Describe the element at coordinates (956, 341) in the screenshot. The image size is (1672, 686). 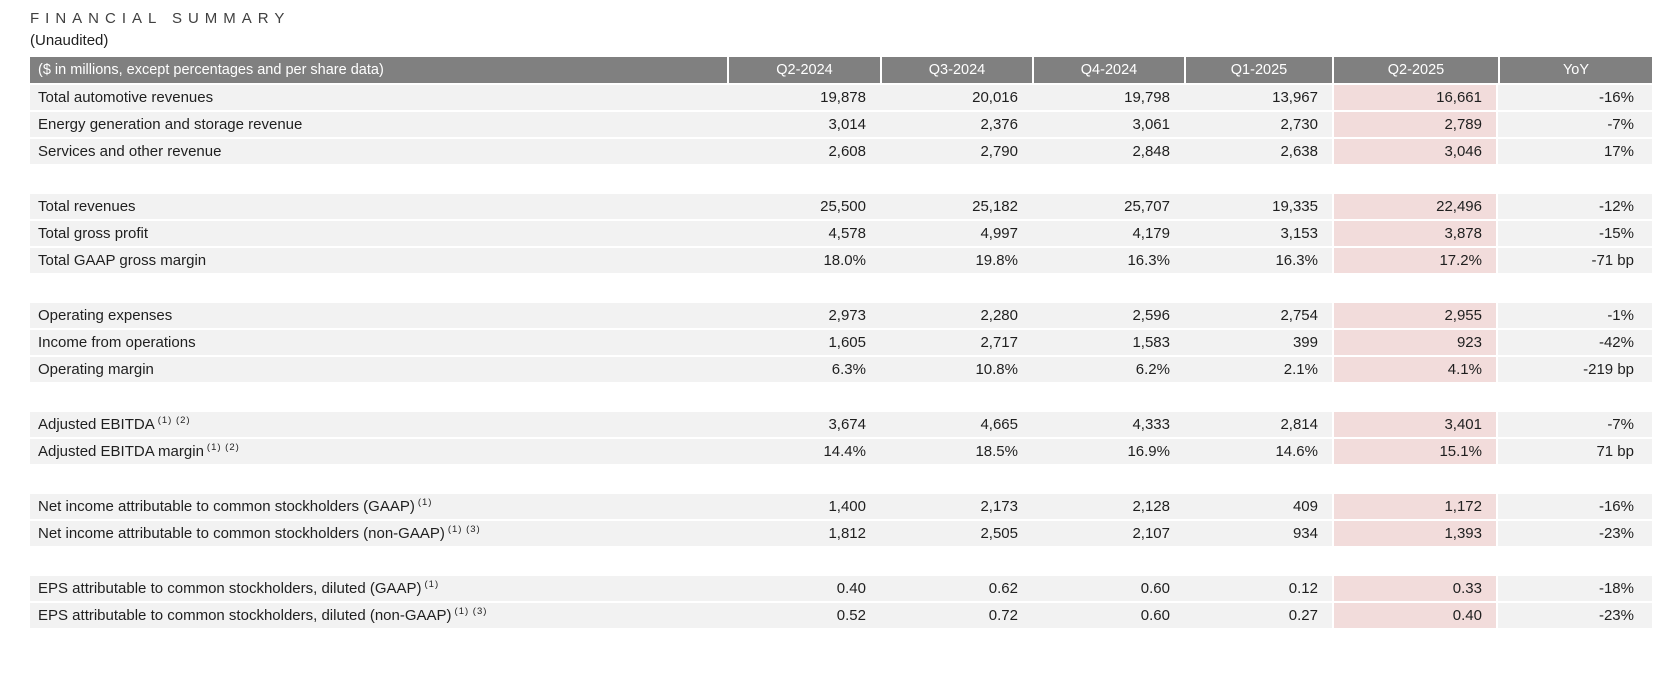
I see `cell-q3-2024: 2,717` at that location.